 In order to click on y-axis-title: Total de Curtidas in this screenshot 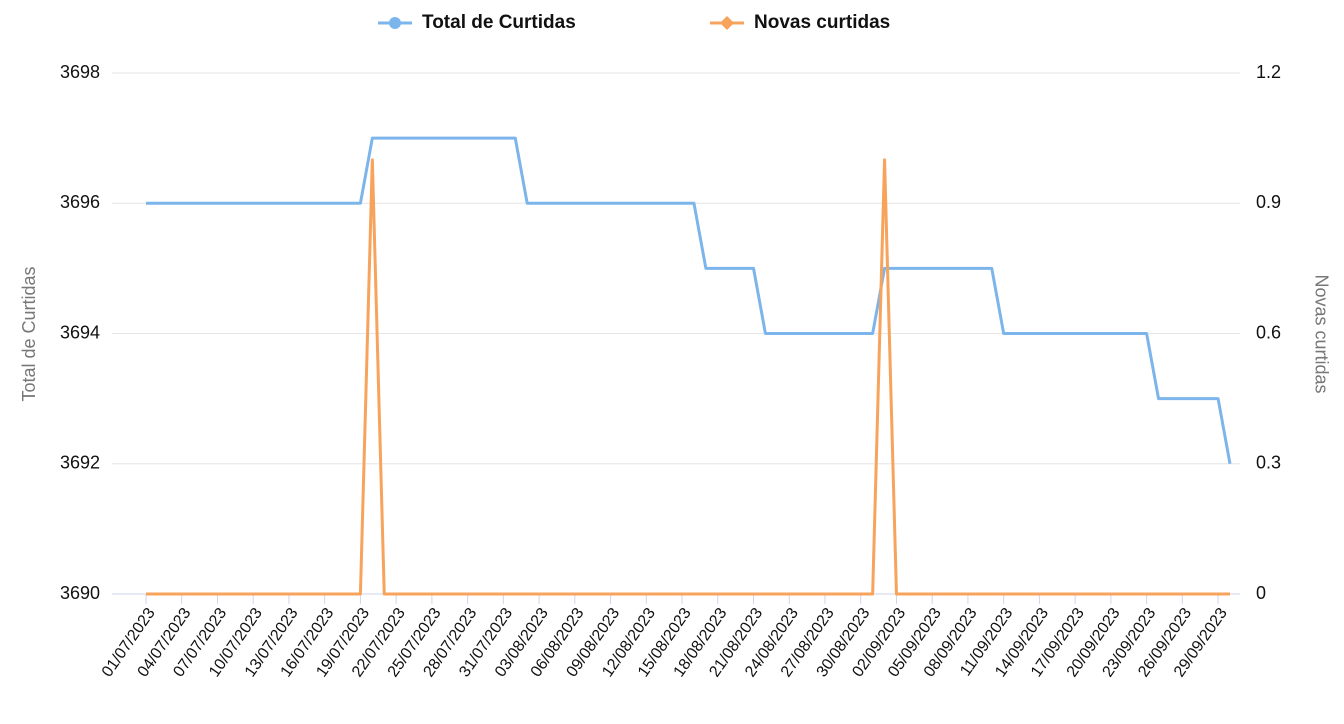, I will do `click(29, 333)`.